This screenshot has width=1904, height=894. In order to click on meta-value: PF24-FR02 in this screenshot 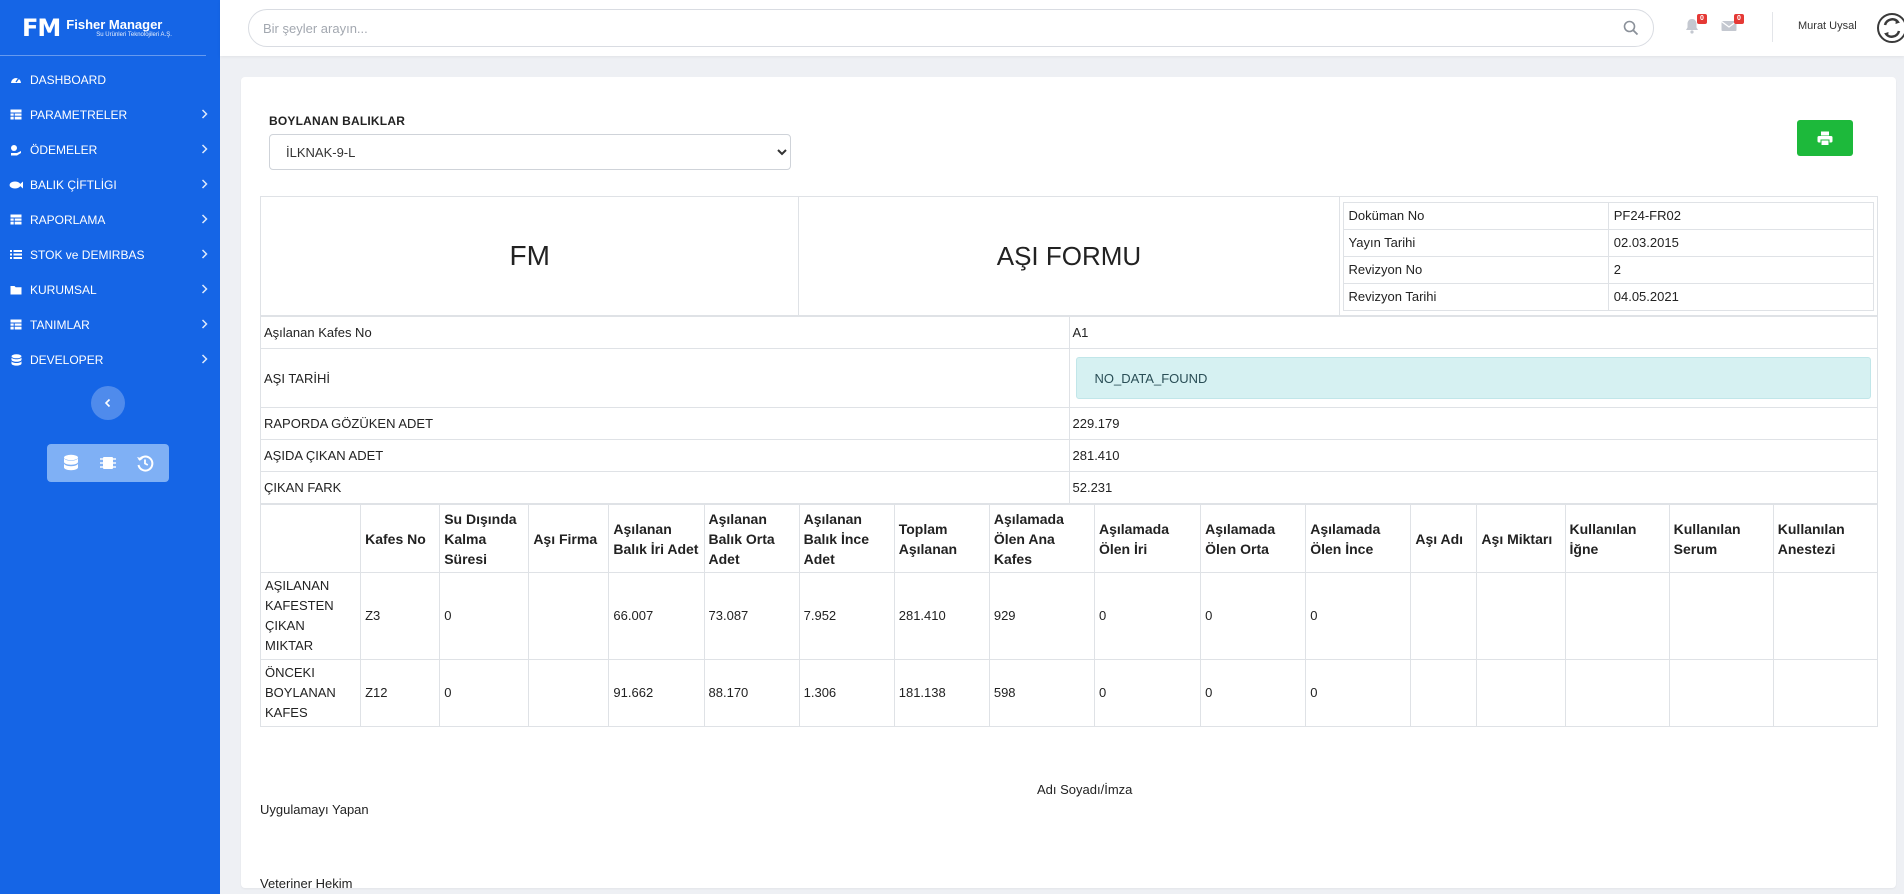, I will do `click(1741, 215)`.